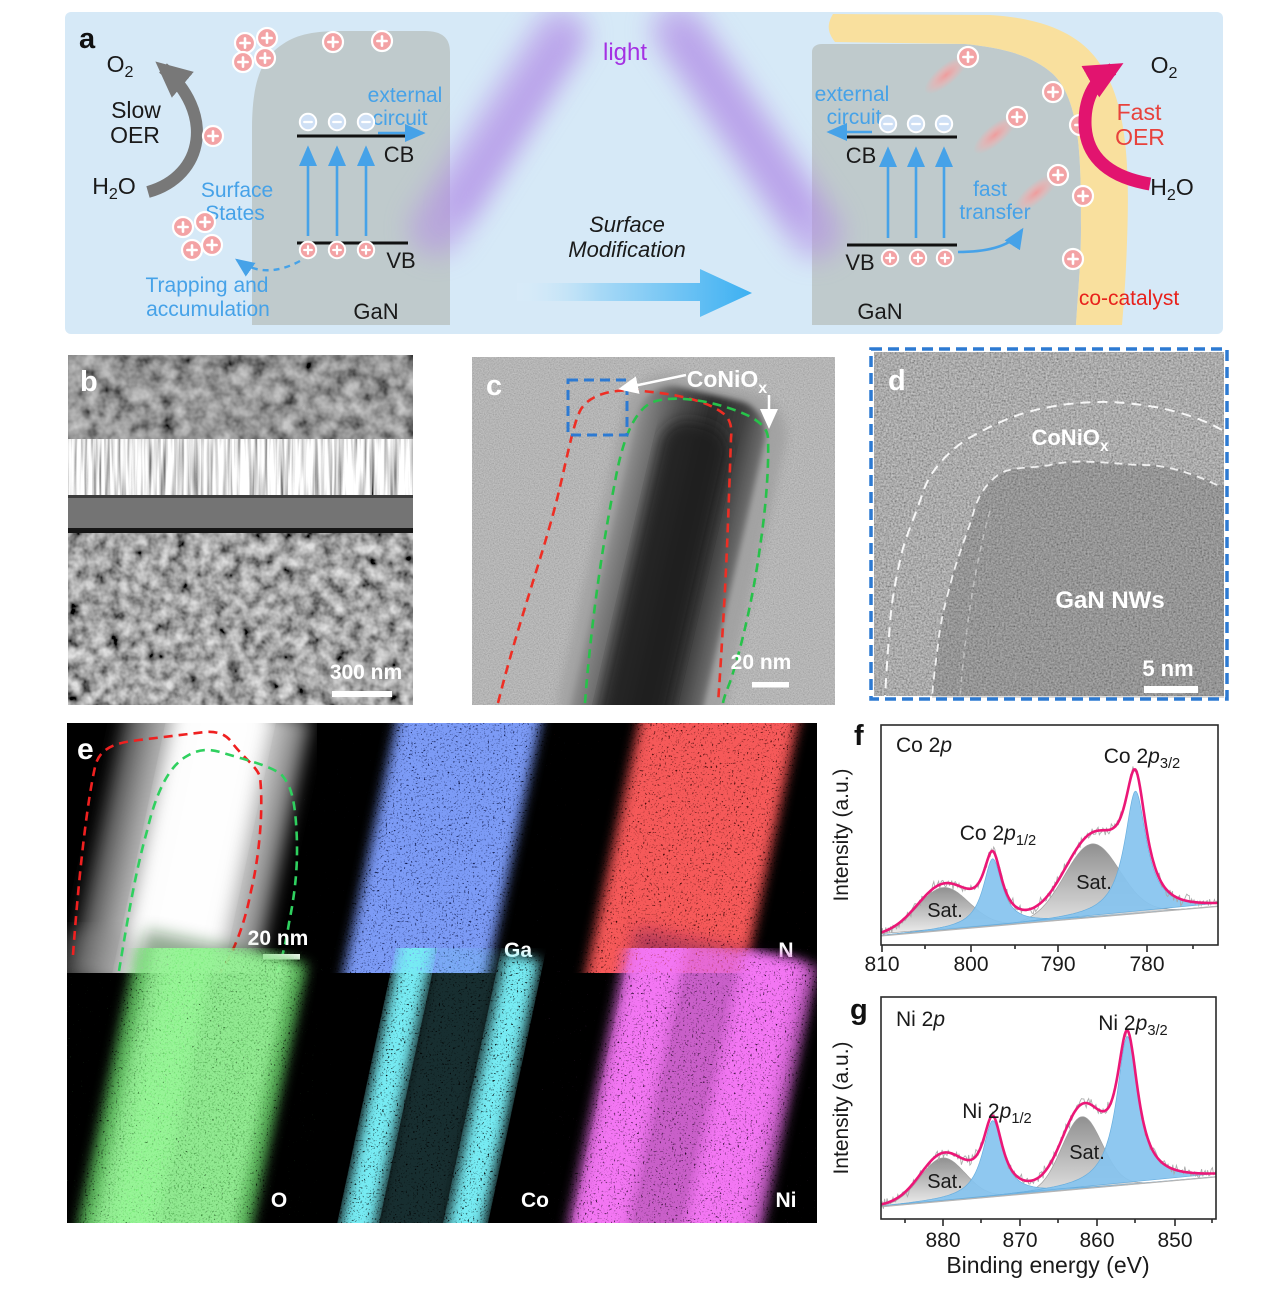 This screenshot has height=1298, width=1268. I want to click on gan-core-outline-red, so click(167, 852).